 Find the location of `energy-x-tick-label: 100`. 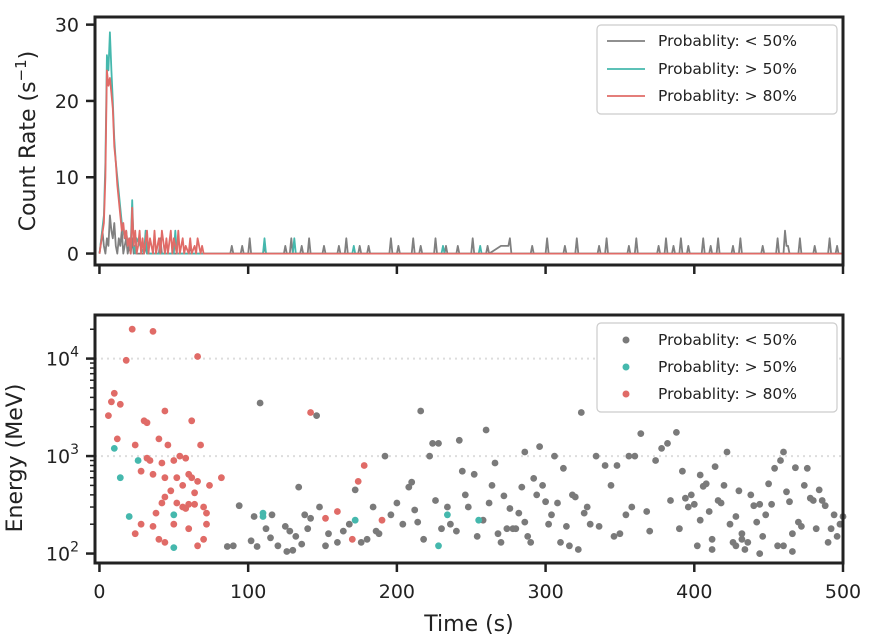

energy-x-tick-label: 100 is located at coordinates (248, 592).